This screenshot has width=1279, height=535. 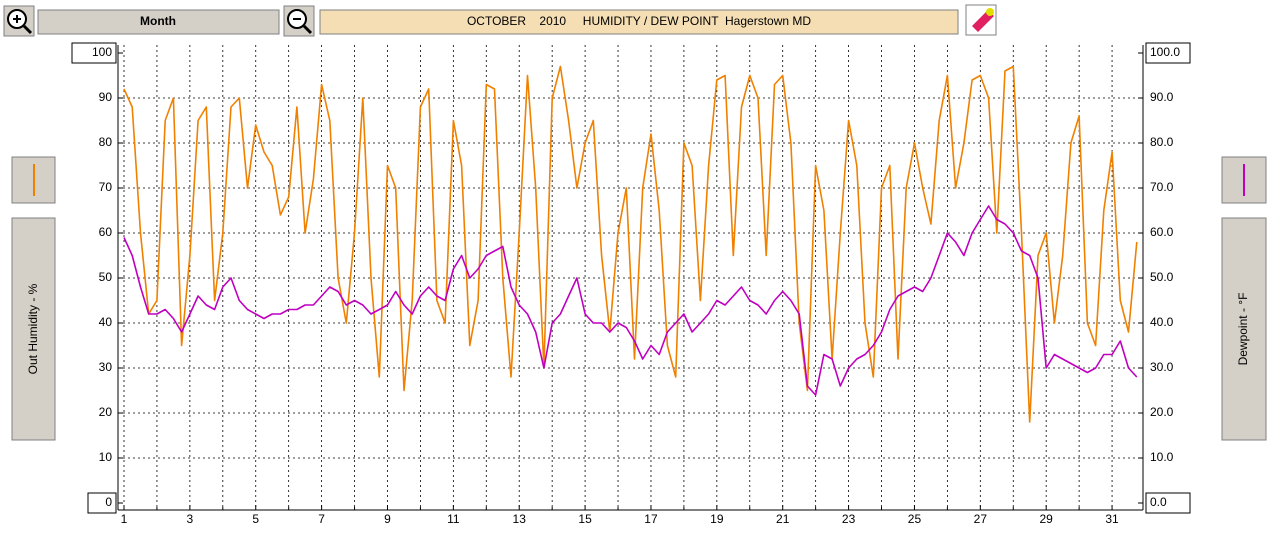 What do you see at coordinates (1165, 52) in the screenshot?
I see `y2-tick-label: 100.0` at bounding box center [1165, 52].